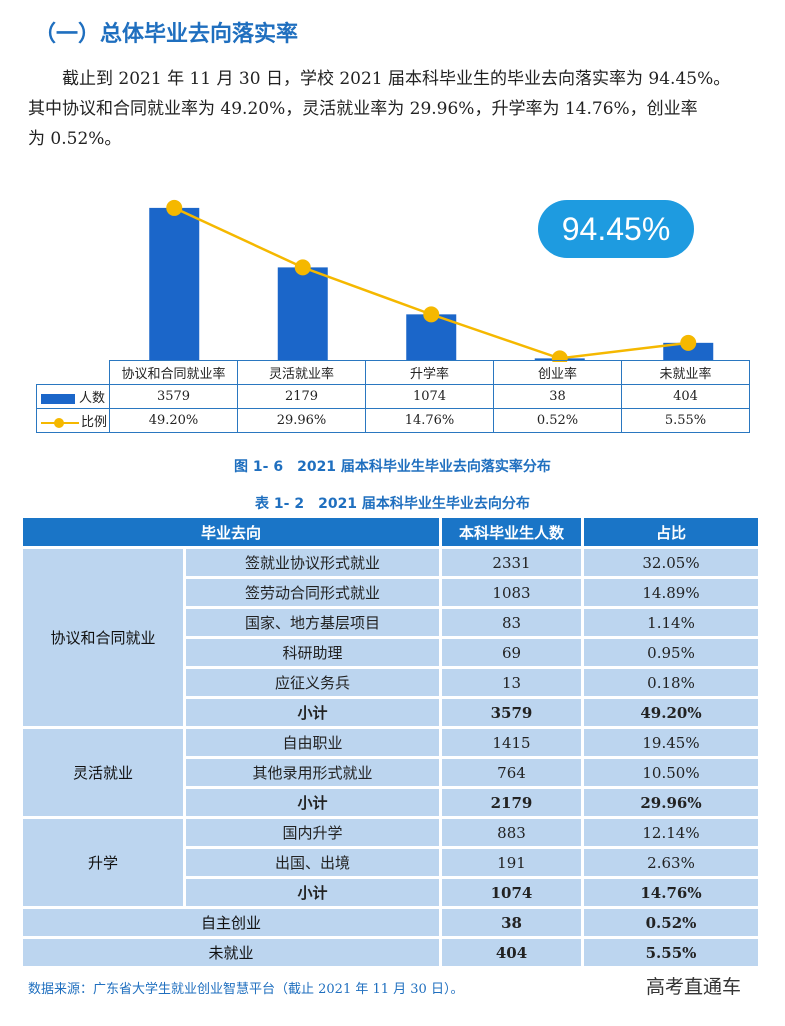  What do you see at coordinates (312, 682) in the screenshot?
I see `subcategory-cell: 应征义务兵` at bounding box center [312, 682].